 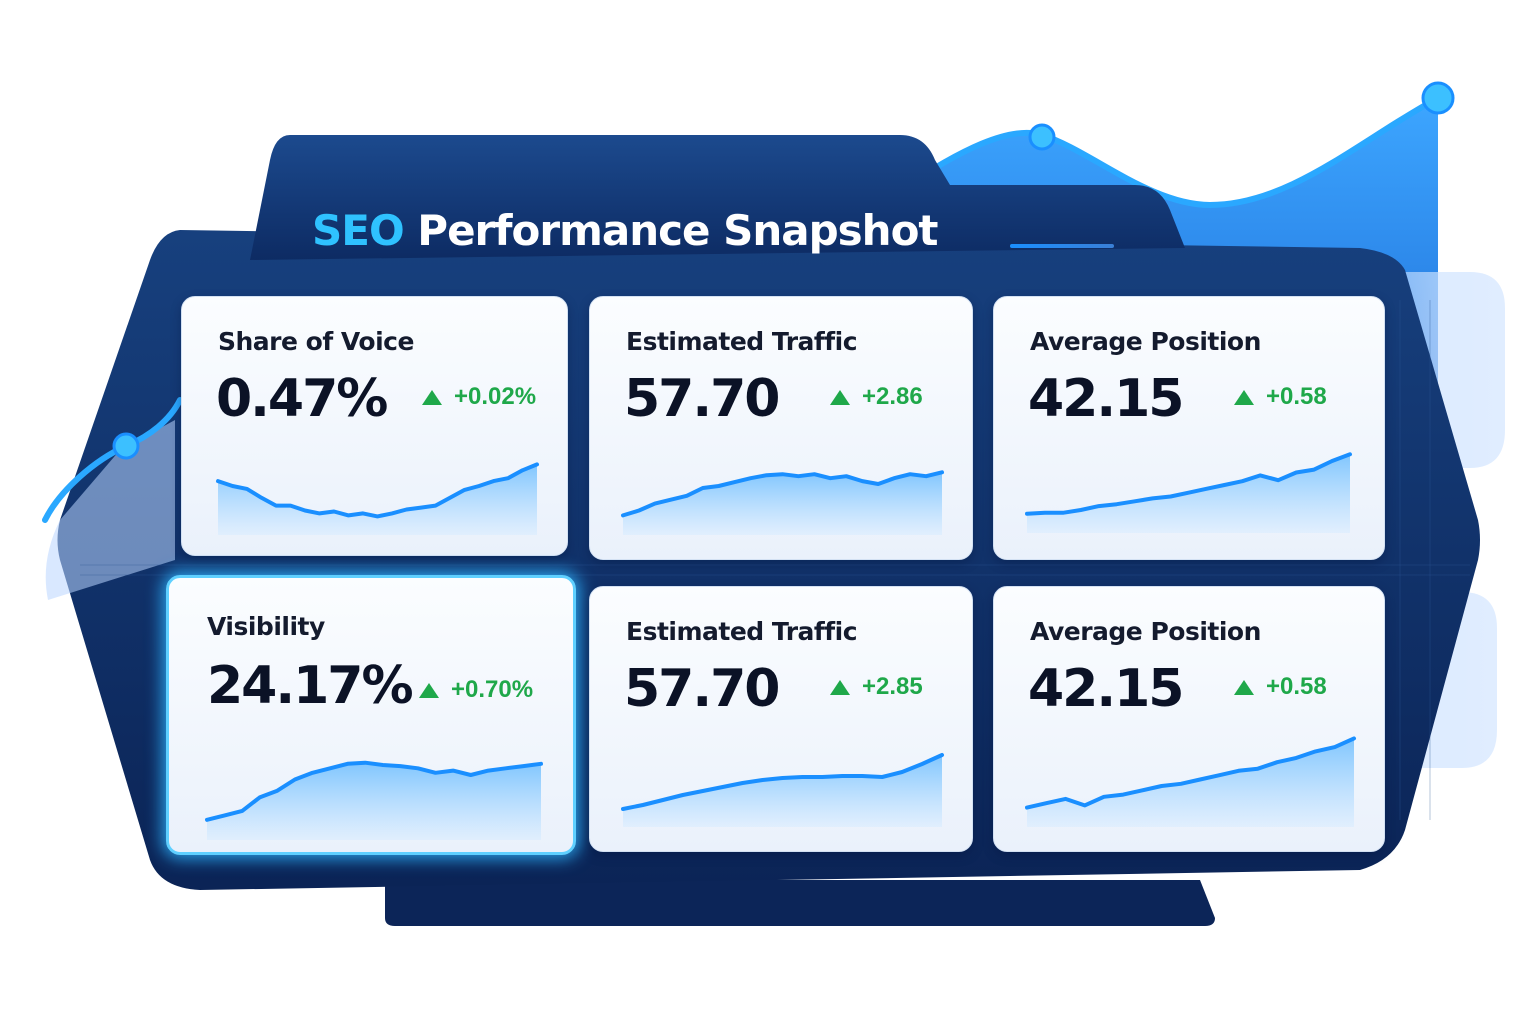 What do you see at coordinates (1189, 428) in the screenshot?
I see `metric-card-average-position: Average Position 42.15 +0.58` at bounding box center [1189, 428].